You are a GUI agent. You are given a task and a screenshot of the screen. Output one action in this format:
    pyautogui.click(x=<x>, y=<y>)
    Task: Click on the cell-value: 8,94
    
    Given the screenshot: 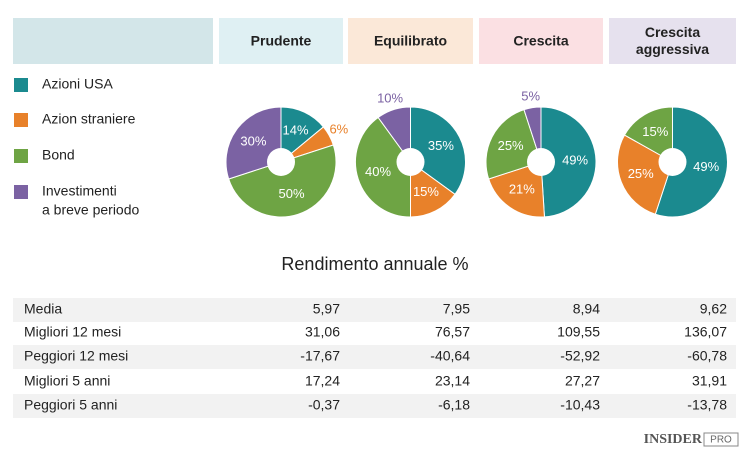 What is the action you would take?
    pyautogui.click(x=586, y=309)
    